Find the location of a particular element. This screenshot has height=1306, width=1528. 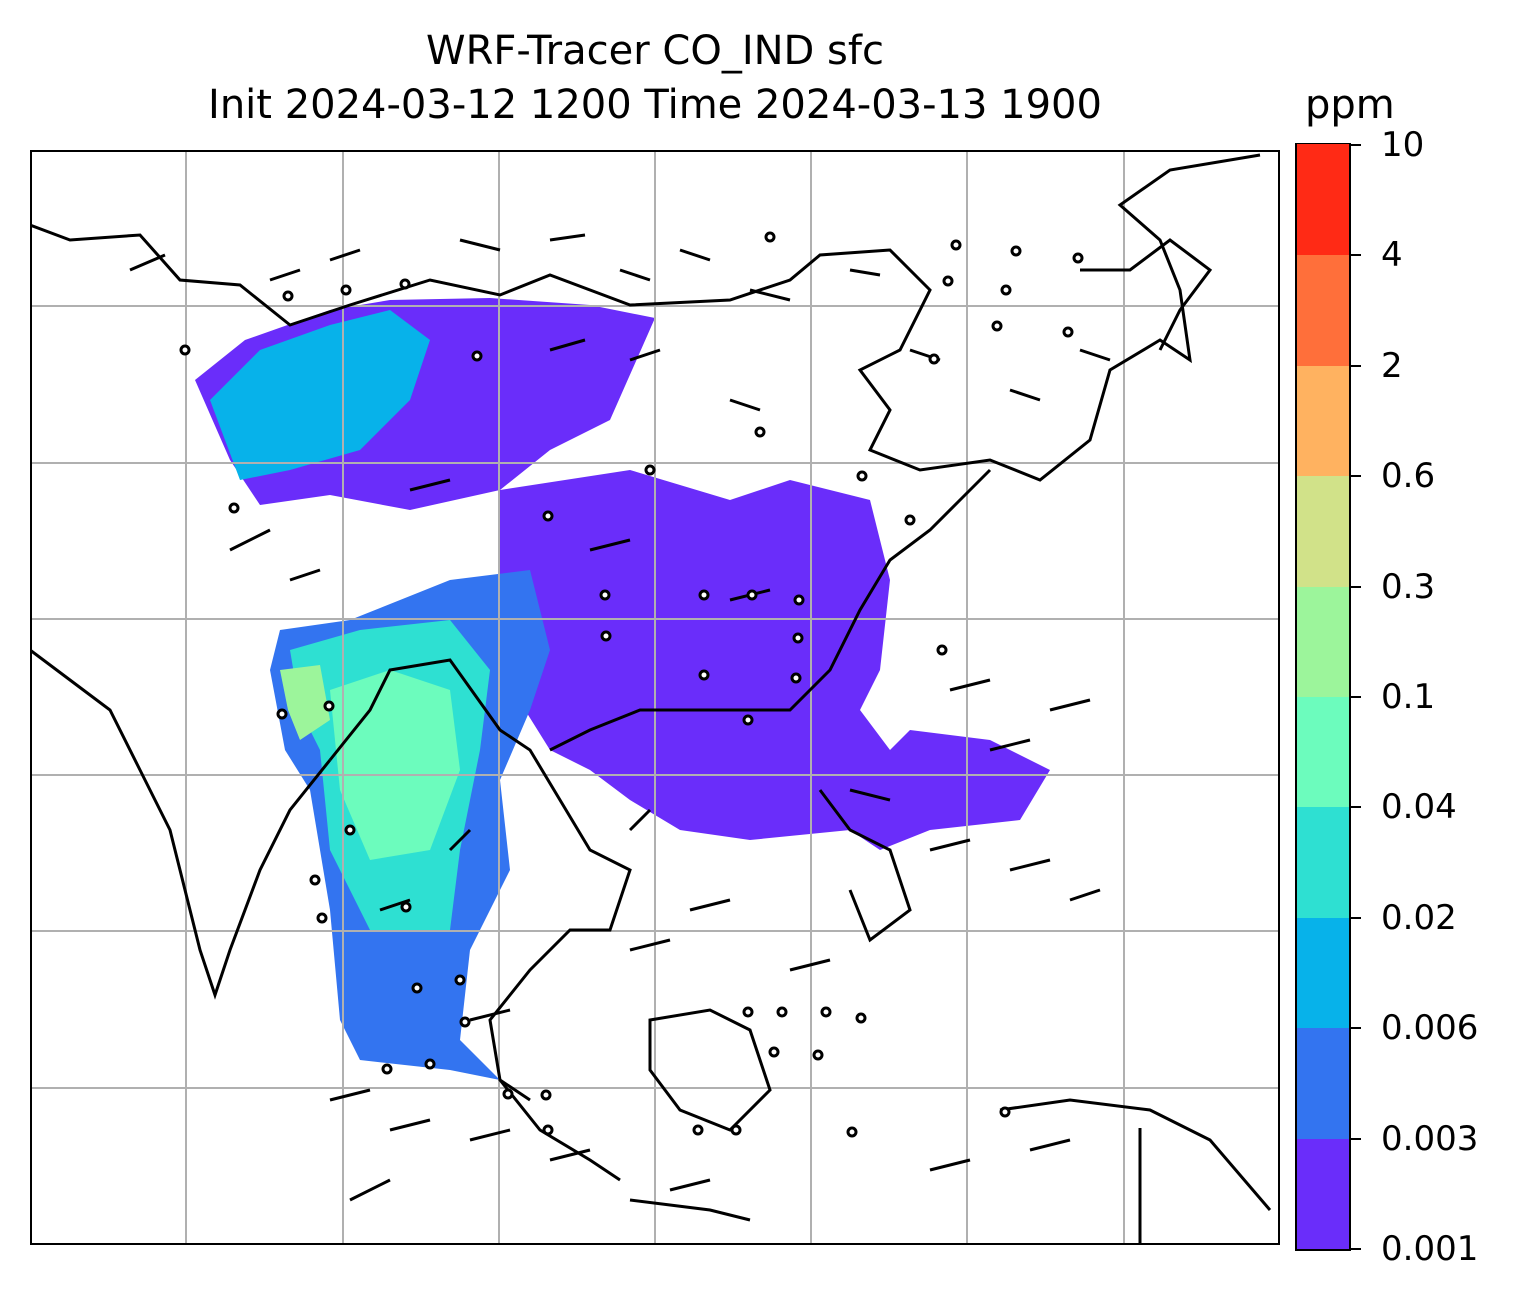

field-region-east is located at coordinates (775, 660).